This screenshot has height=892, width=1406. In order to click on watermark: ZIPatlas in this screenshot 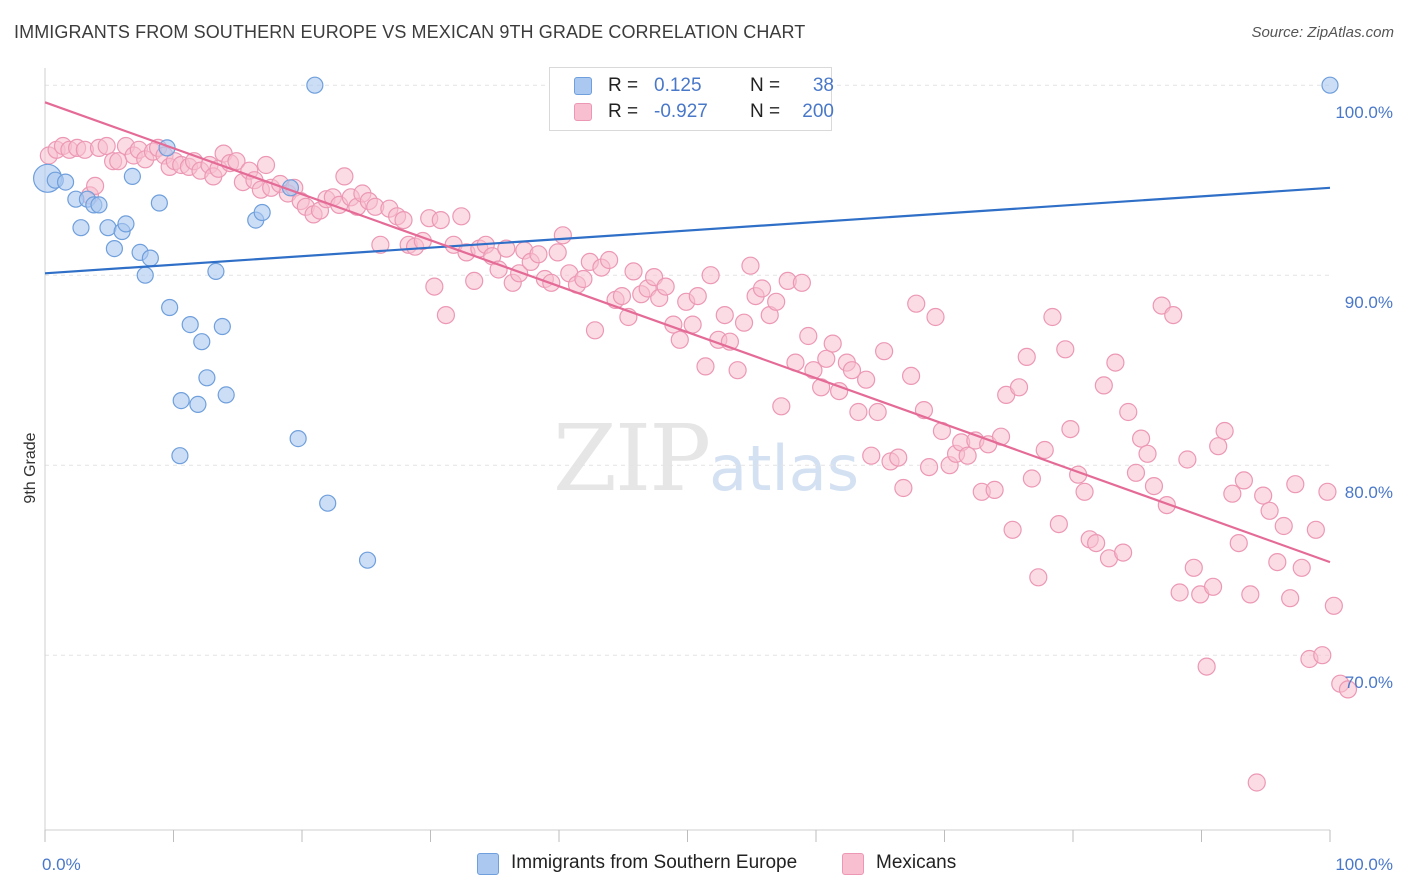, I will do `click(706, 458)`.